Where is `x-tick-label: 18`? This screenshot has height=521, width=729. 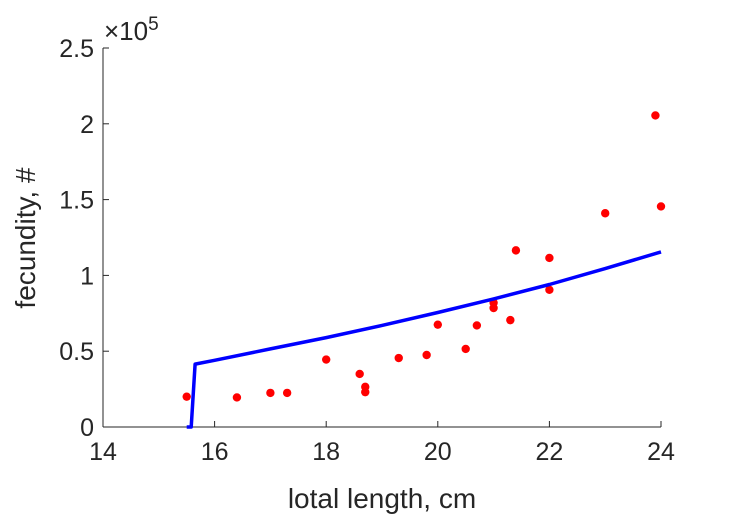
x-tick-label: 18 is located at coordinates (326, 452).